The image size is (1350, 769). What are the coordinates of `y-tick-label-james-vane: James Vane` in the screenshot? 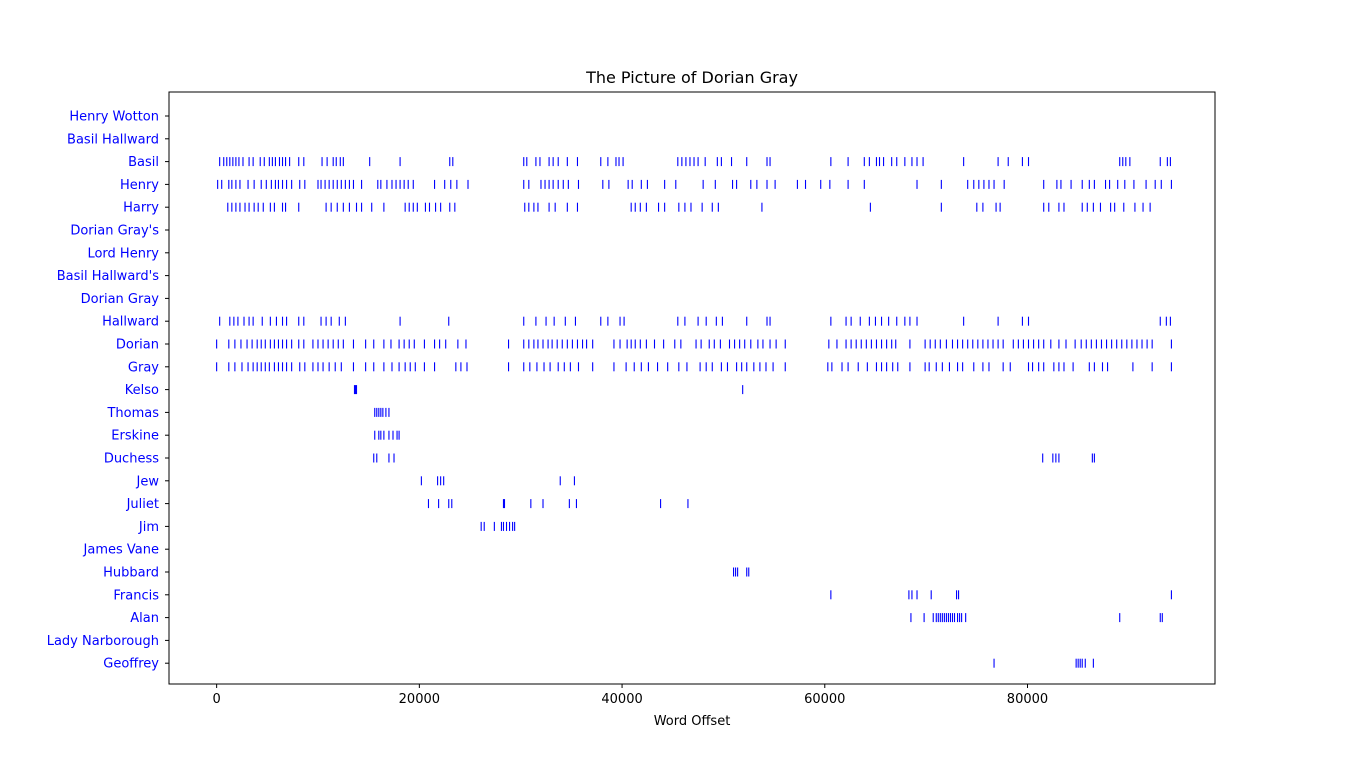 It's located at (121, 550).